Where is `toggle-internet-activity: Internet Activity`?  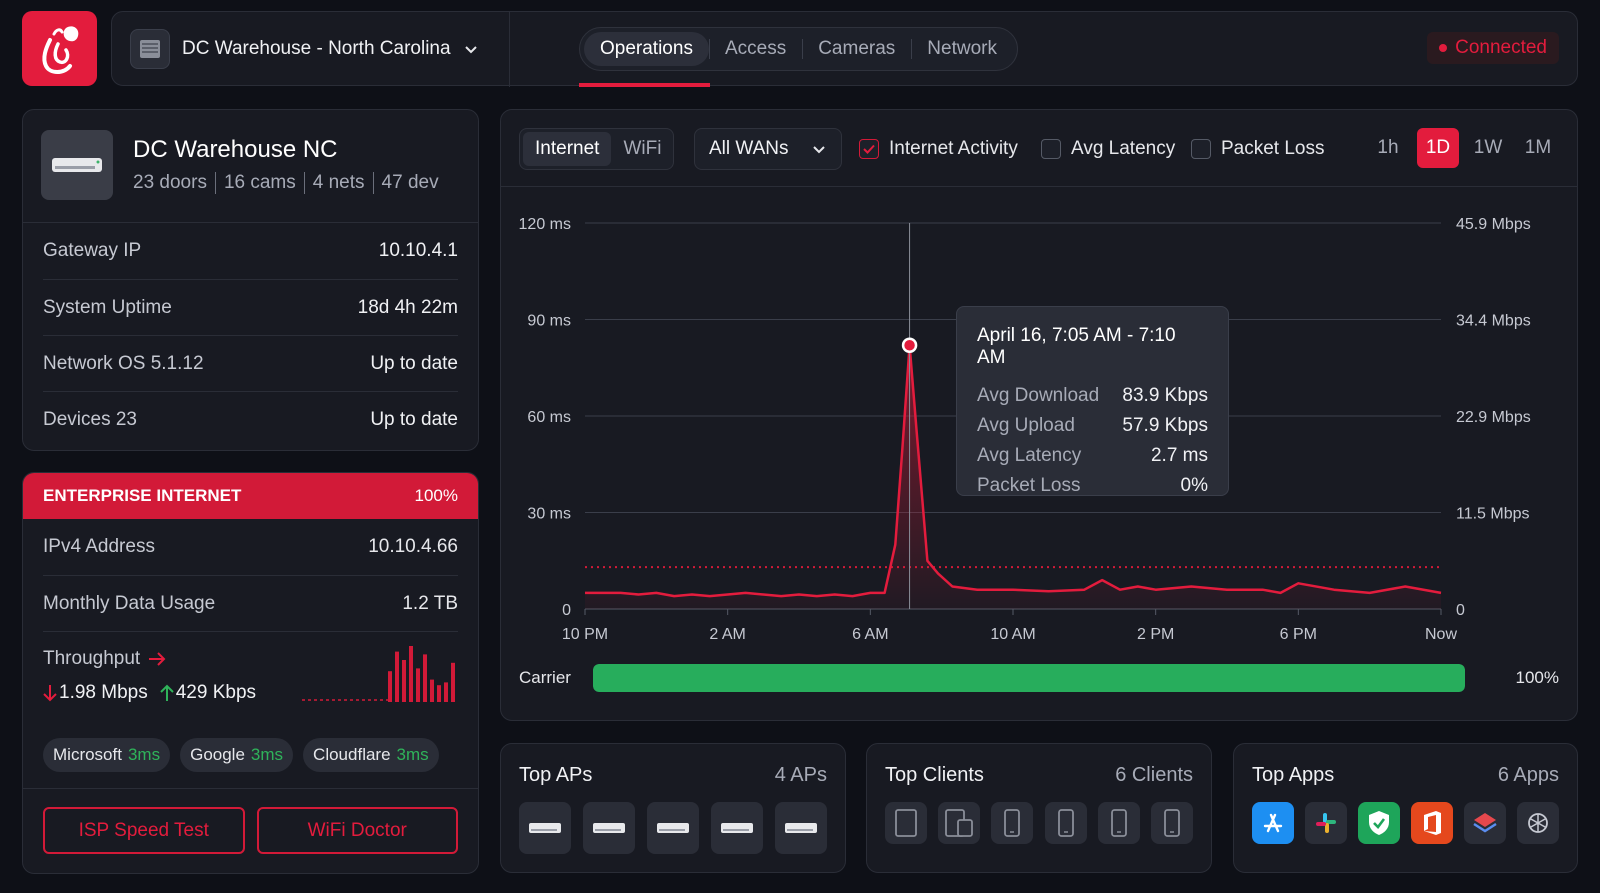
toggle-internet-activity: Internet Activity is located at coordinates (938, 149).